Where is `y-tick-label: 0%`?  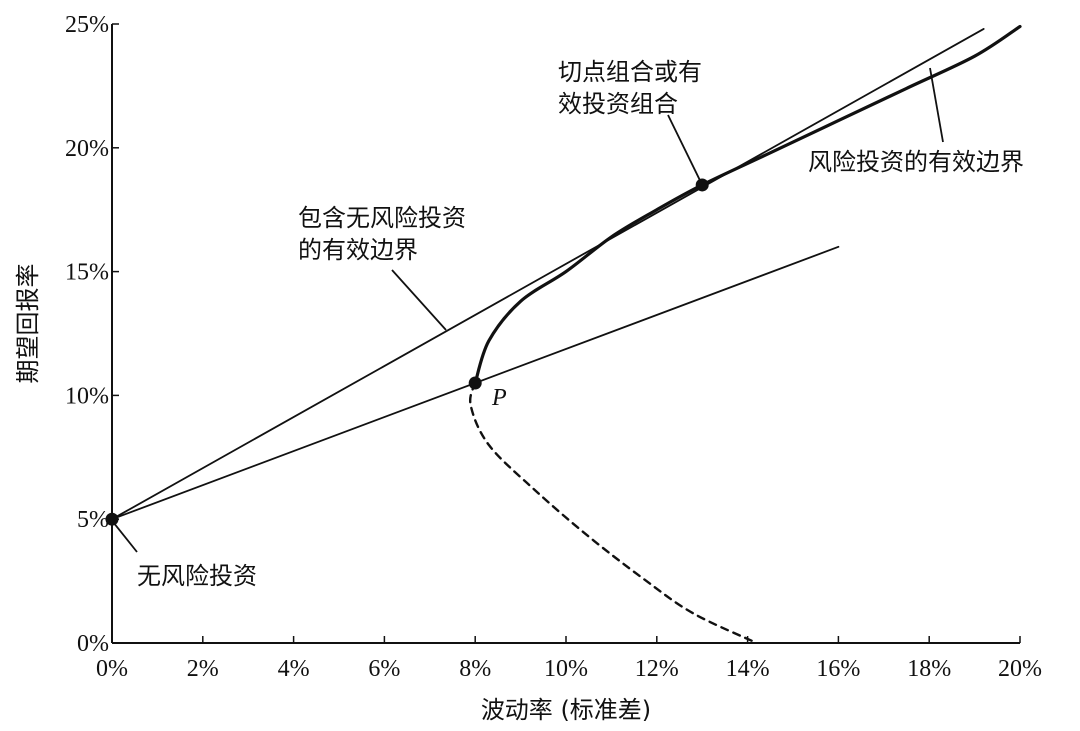 y-tick-label: 0% is located at coordinates (93, 644).